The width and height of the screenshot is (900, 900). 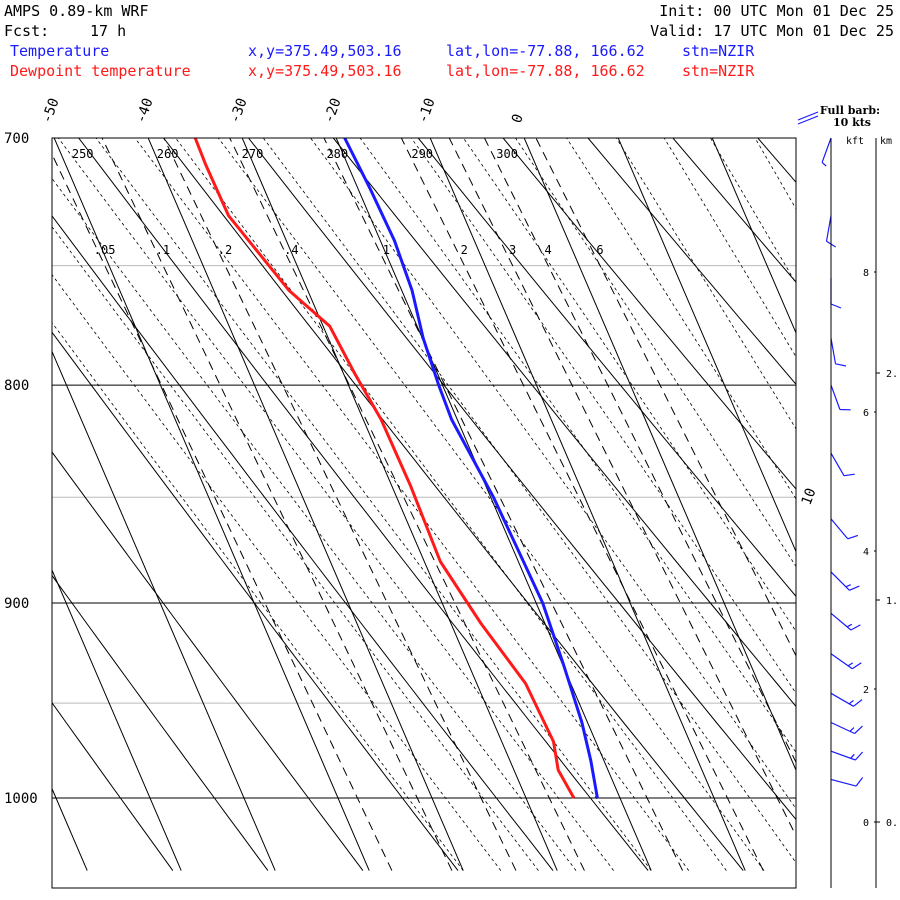 I want to click on temperature-tick-label: -10, so click(x=427, y=110).